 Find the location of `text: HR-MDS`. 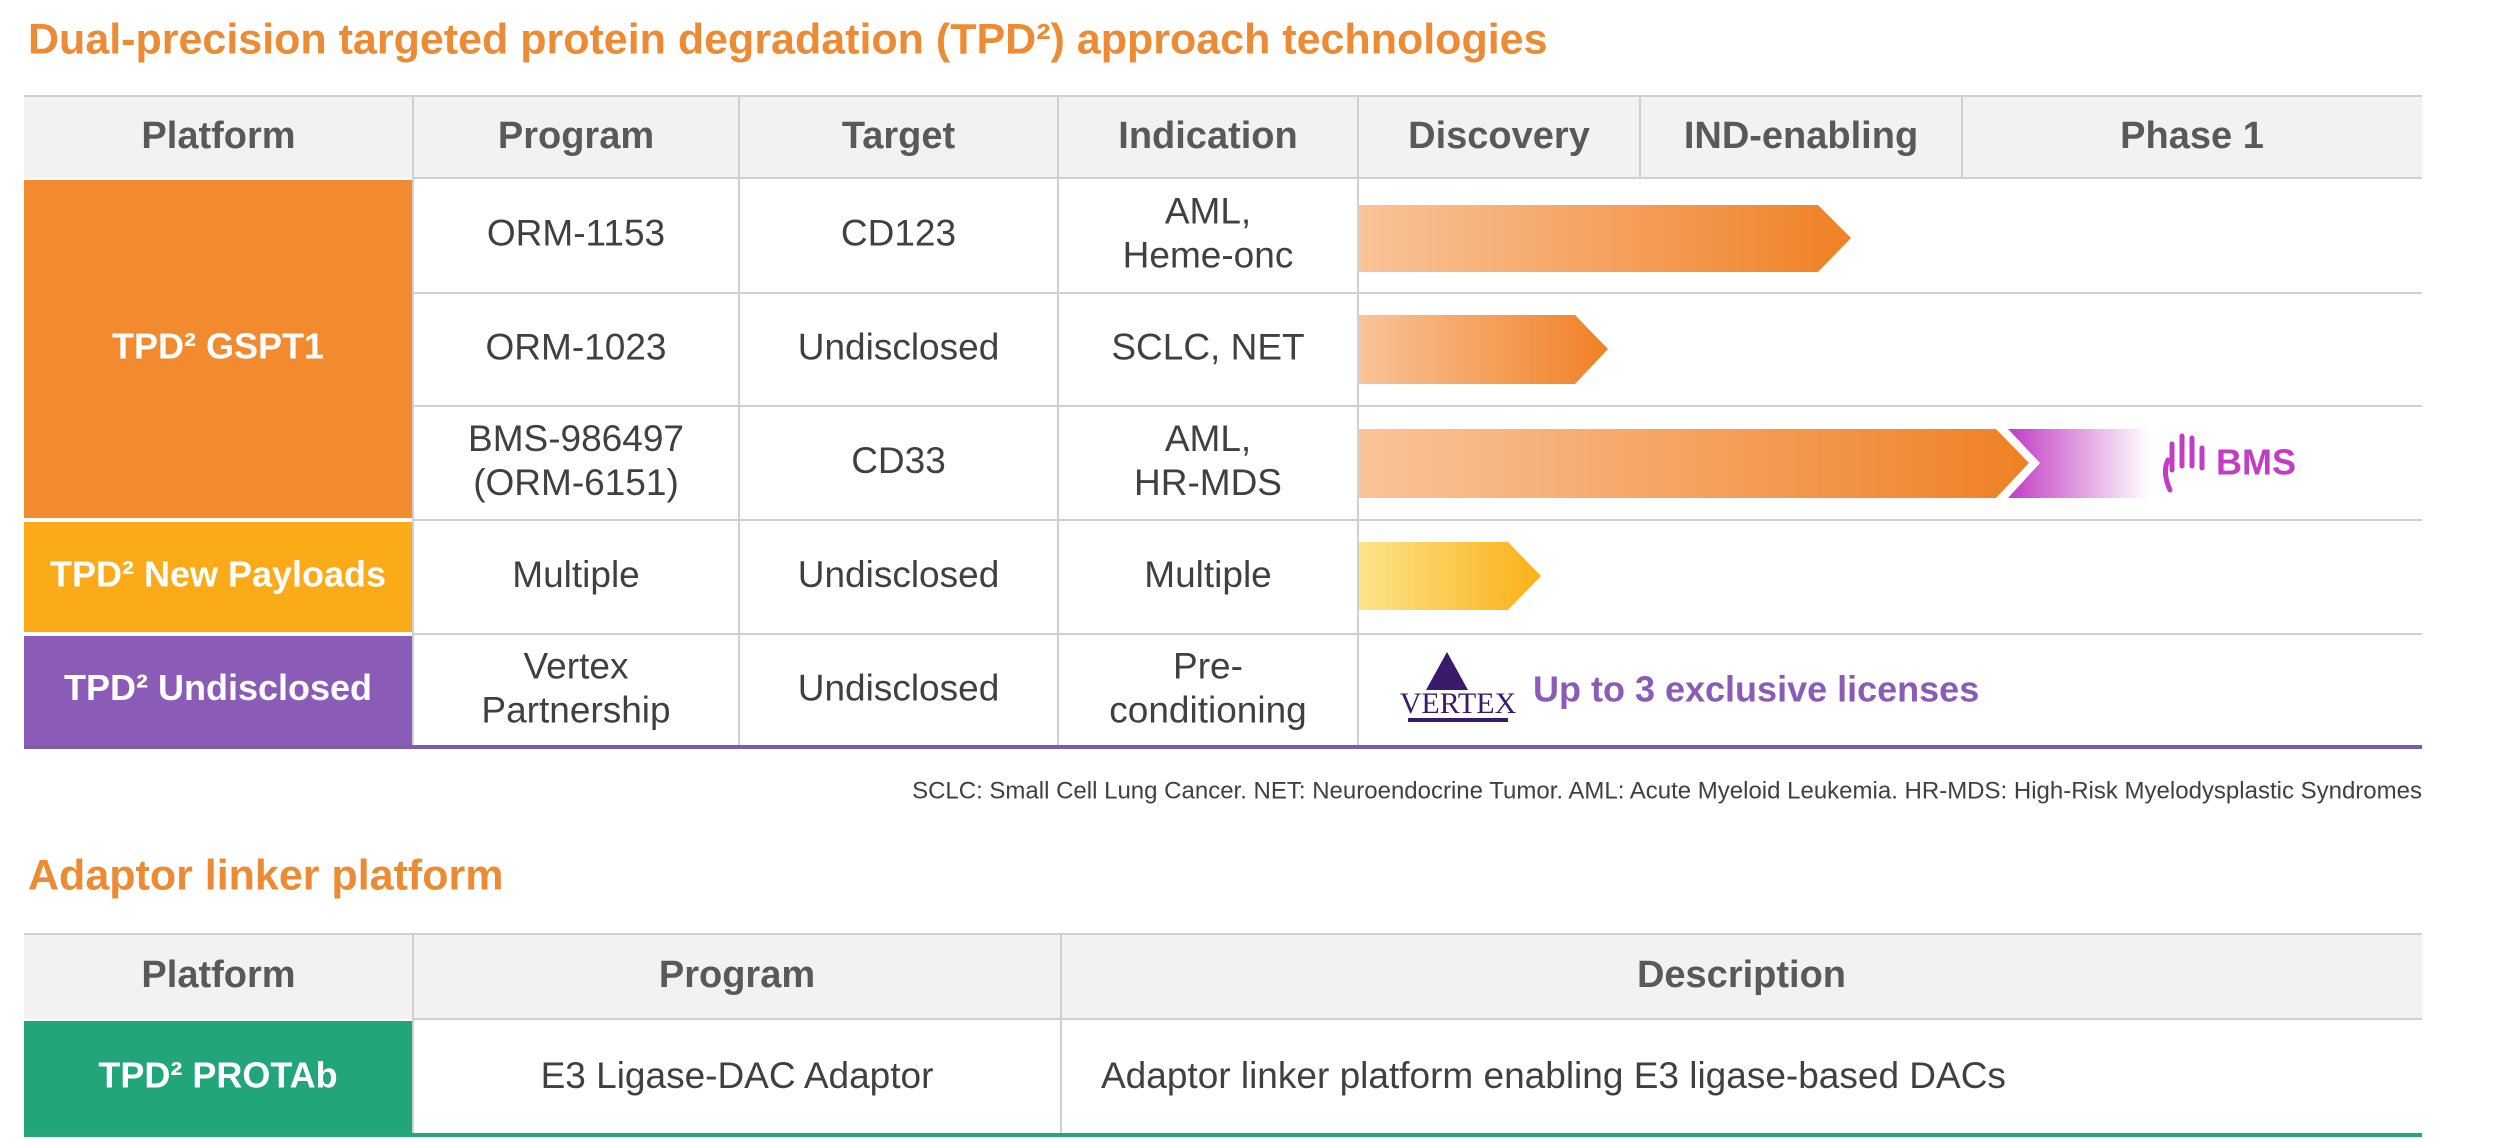

text: HR-MDS is located at coordinates (1208, 482).